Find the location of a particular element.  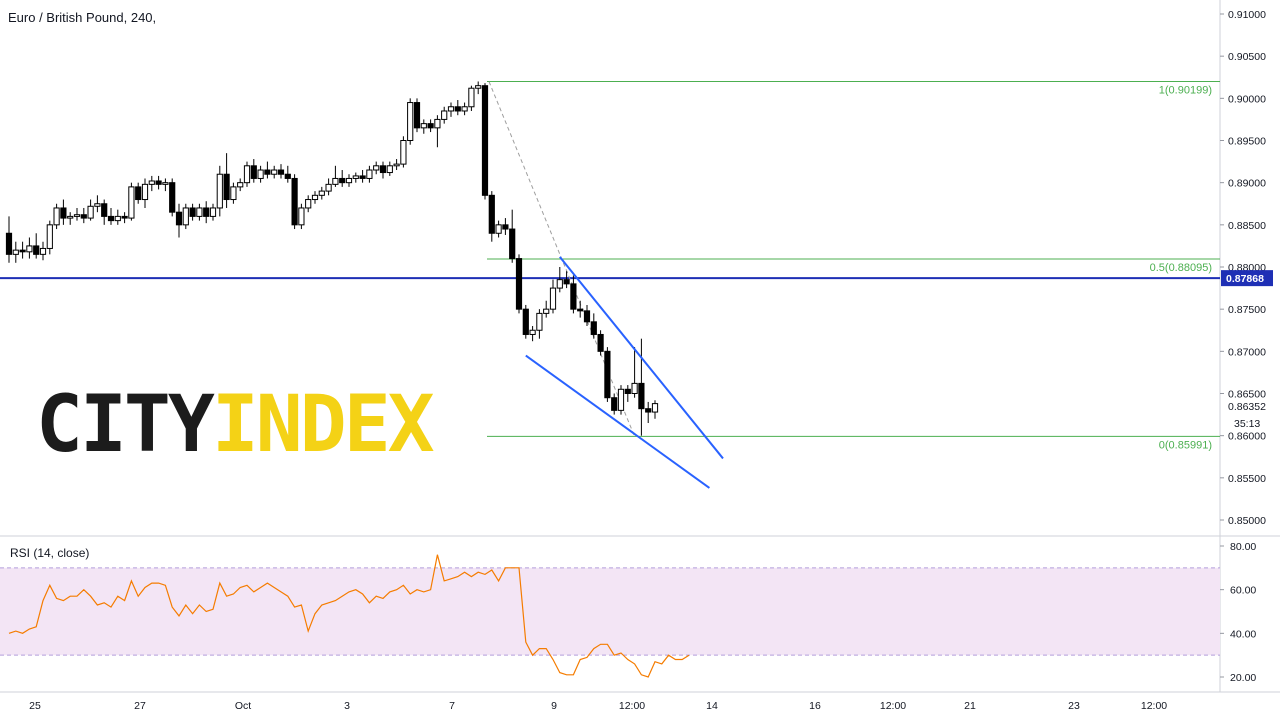

time-tick-label: 25 is located at coordinates (35, 706).